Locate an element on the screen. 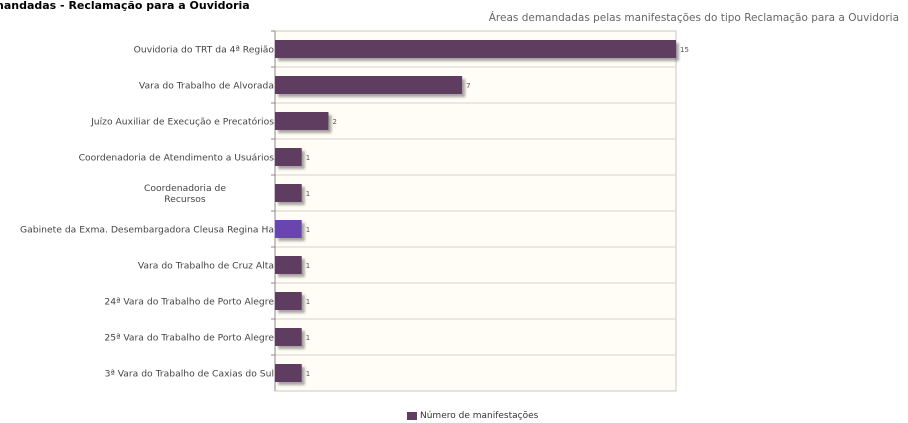 The width and height of the screenshot is (908, 423). legend-swatch is located at coordinates (412, 416).